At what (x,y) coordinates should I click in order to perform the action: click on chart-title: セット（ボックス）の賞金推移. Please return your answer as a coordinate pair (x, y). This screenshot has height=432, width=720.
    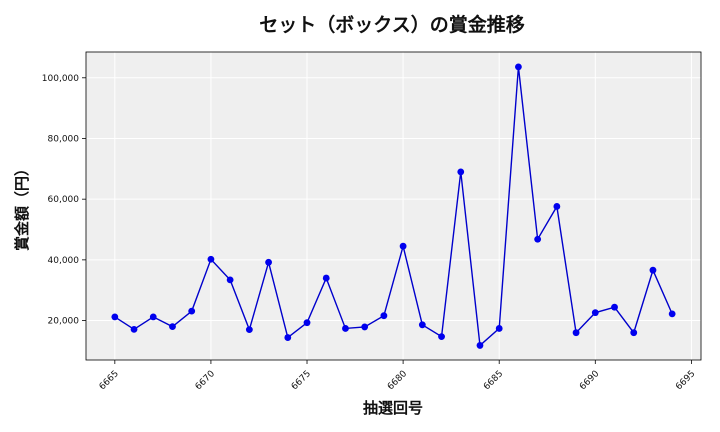
    Looking at the image, I should click on (391, 24).